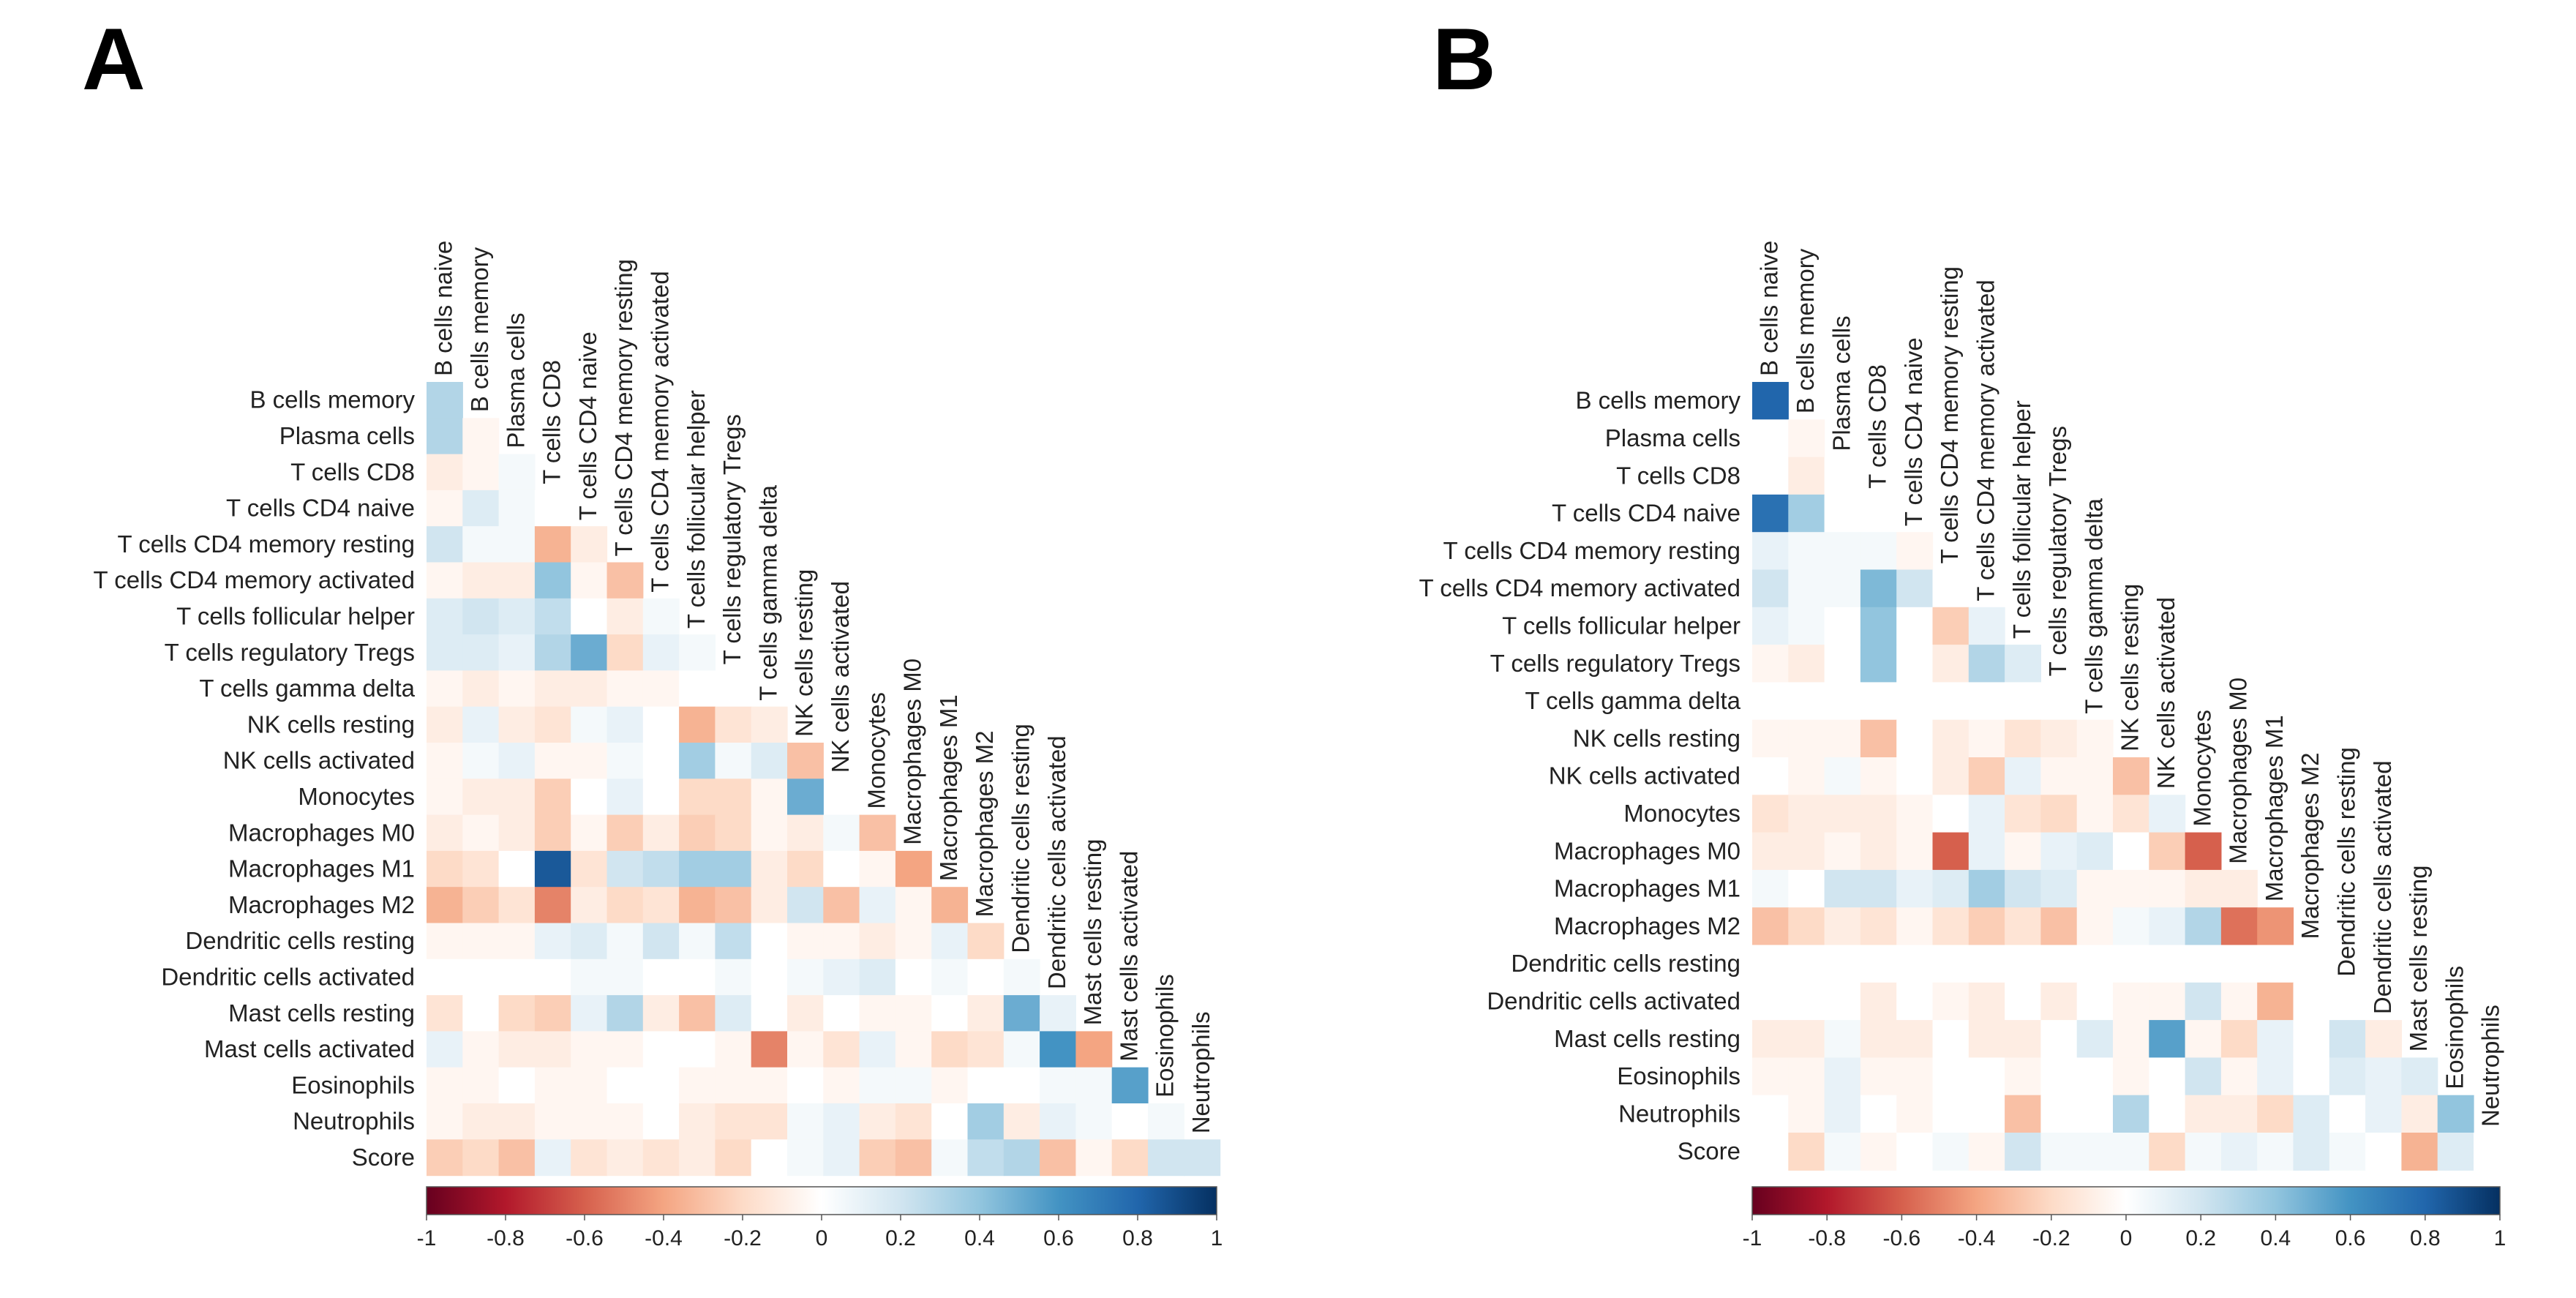  What do you see at coordinates (1648, 889) in the screenshot?
I see `row-label: Macrophages M1` at bounding box center [1648, 889].